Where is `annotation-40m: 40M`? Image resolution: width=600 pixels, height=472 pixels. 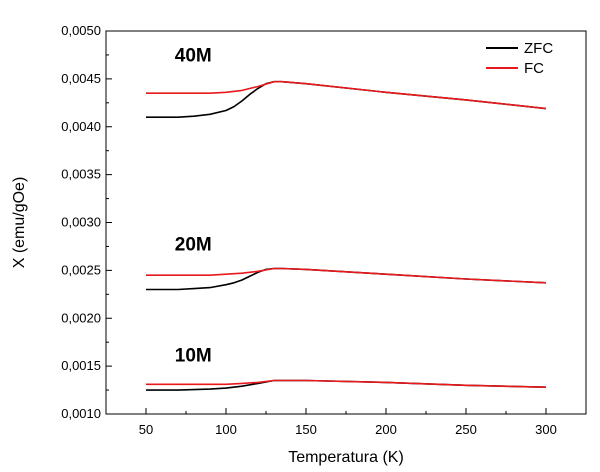 annotation-40m: 40M is located at coordinates (193, 56).